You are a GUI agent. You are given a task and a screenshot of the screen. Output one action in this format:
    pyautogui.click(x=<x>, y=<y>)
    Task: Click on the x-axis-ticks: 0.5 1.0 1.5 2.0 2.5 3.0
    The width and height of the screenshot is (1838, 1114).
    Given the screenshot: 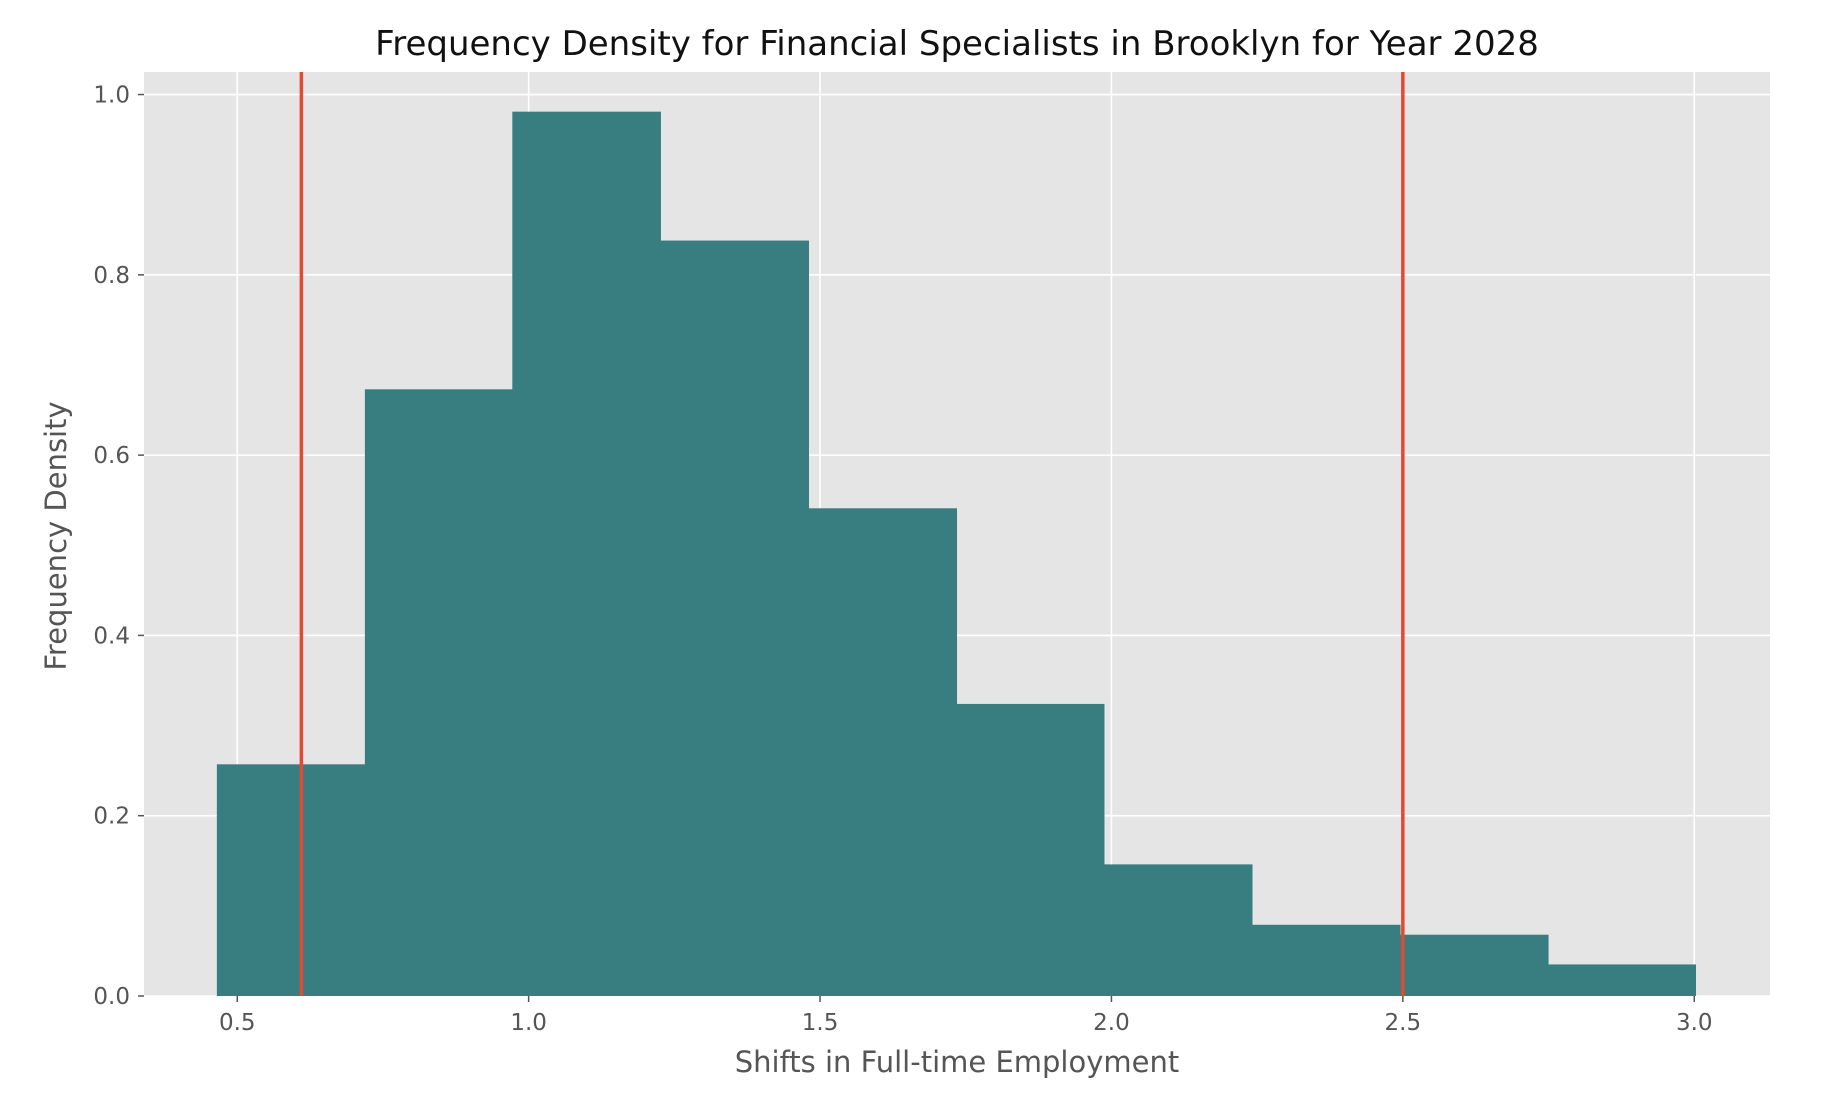 What is the action you would take?
    pyautogui.click(x=966, y=1016)
    